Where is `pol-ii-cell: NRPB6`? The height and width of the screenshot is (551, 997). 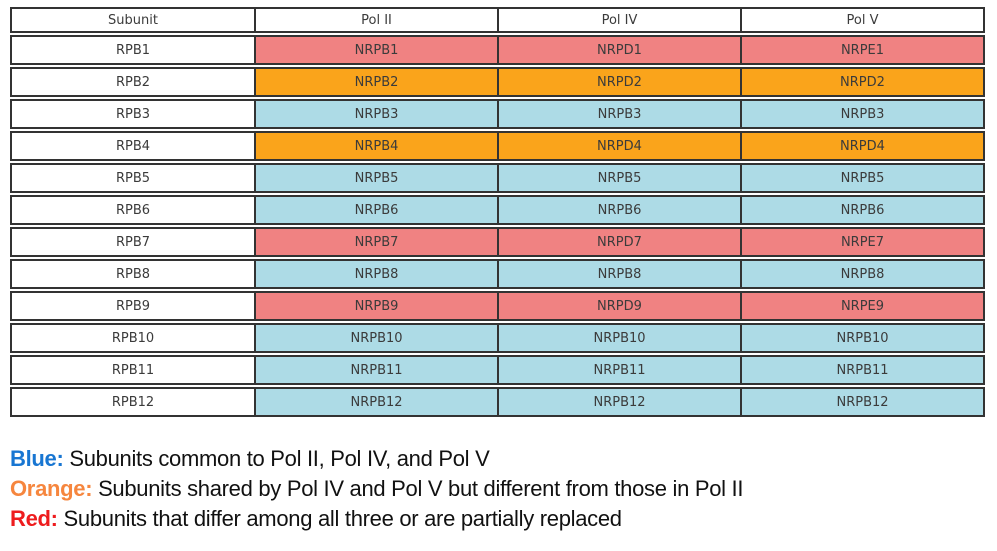
pol-ii-cell: NRPB6 is located at coordinates (377, 210).